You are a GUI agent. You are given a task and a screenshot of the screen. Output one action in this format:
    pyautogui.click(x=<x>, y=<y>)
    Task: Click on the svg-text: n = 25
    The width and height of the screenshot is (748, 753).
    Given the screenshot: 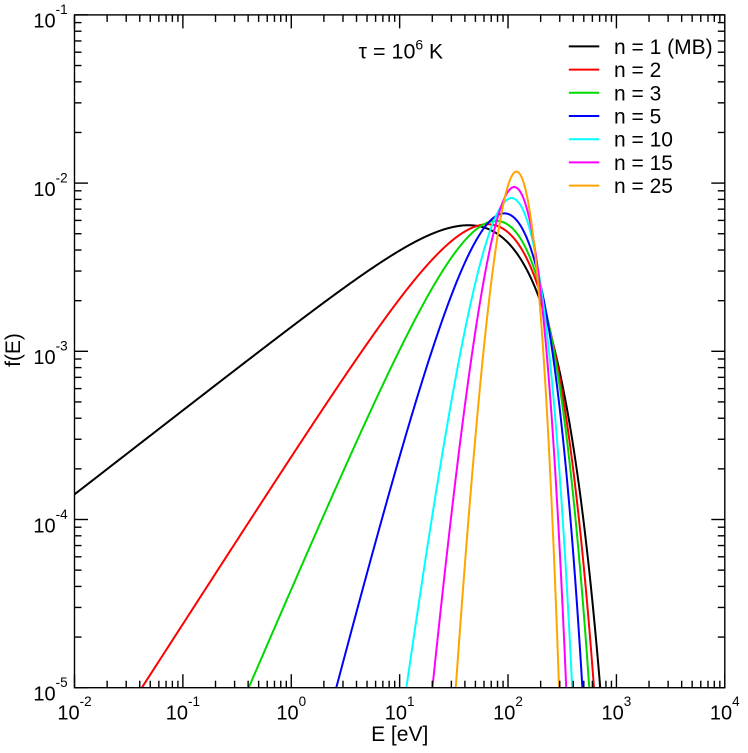 What is the action you would take?
    pyautogui.click(x=643, y=186)
    